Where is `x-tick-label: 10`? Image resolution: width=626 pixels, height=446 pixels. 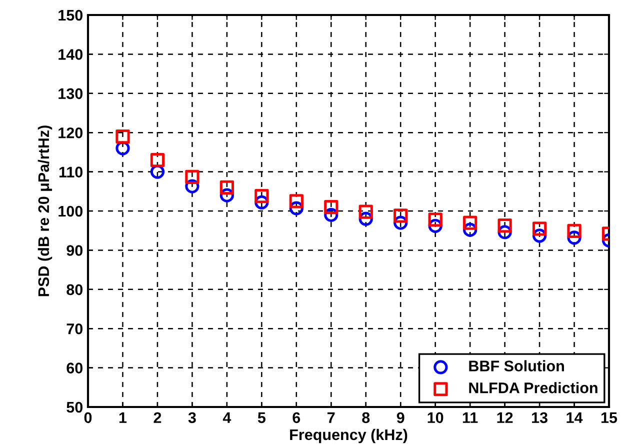
x-tick-label: 10 is located at coordinates (436, 418).